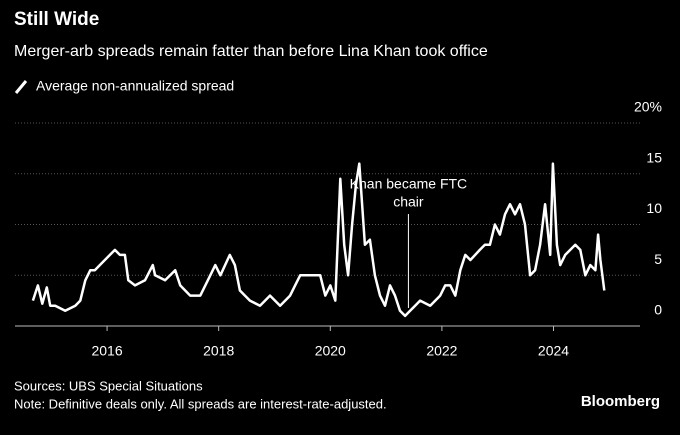 The image size is (680, 435). I want to click on annotation-text: chair, so click(408, 202).